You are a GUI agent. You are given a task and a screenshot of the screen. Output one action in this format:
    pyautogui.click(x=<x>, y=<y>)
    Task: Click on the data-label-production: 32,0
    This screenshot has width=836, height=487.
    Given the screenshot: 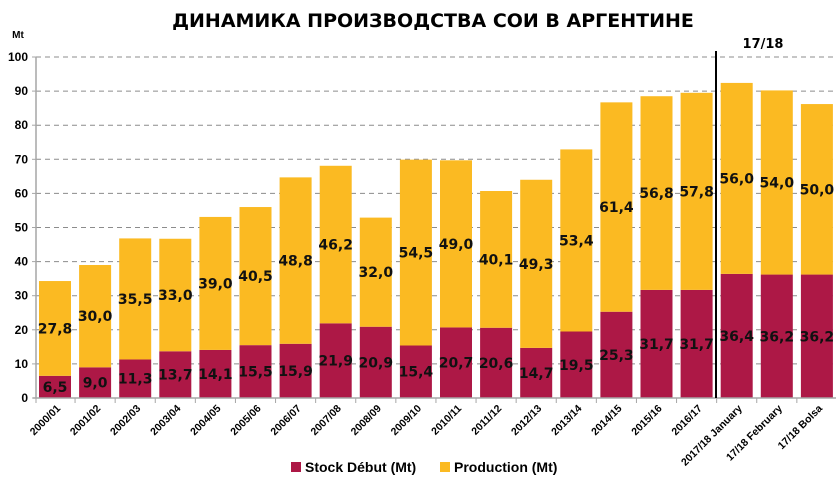 What is the action you would take?
    pyautogui.click(x=376, y=273)
    